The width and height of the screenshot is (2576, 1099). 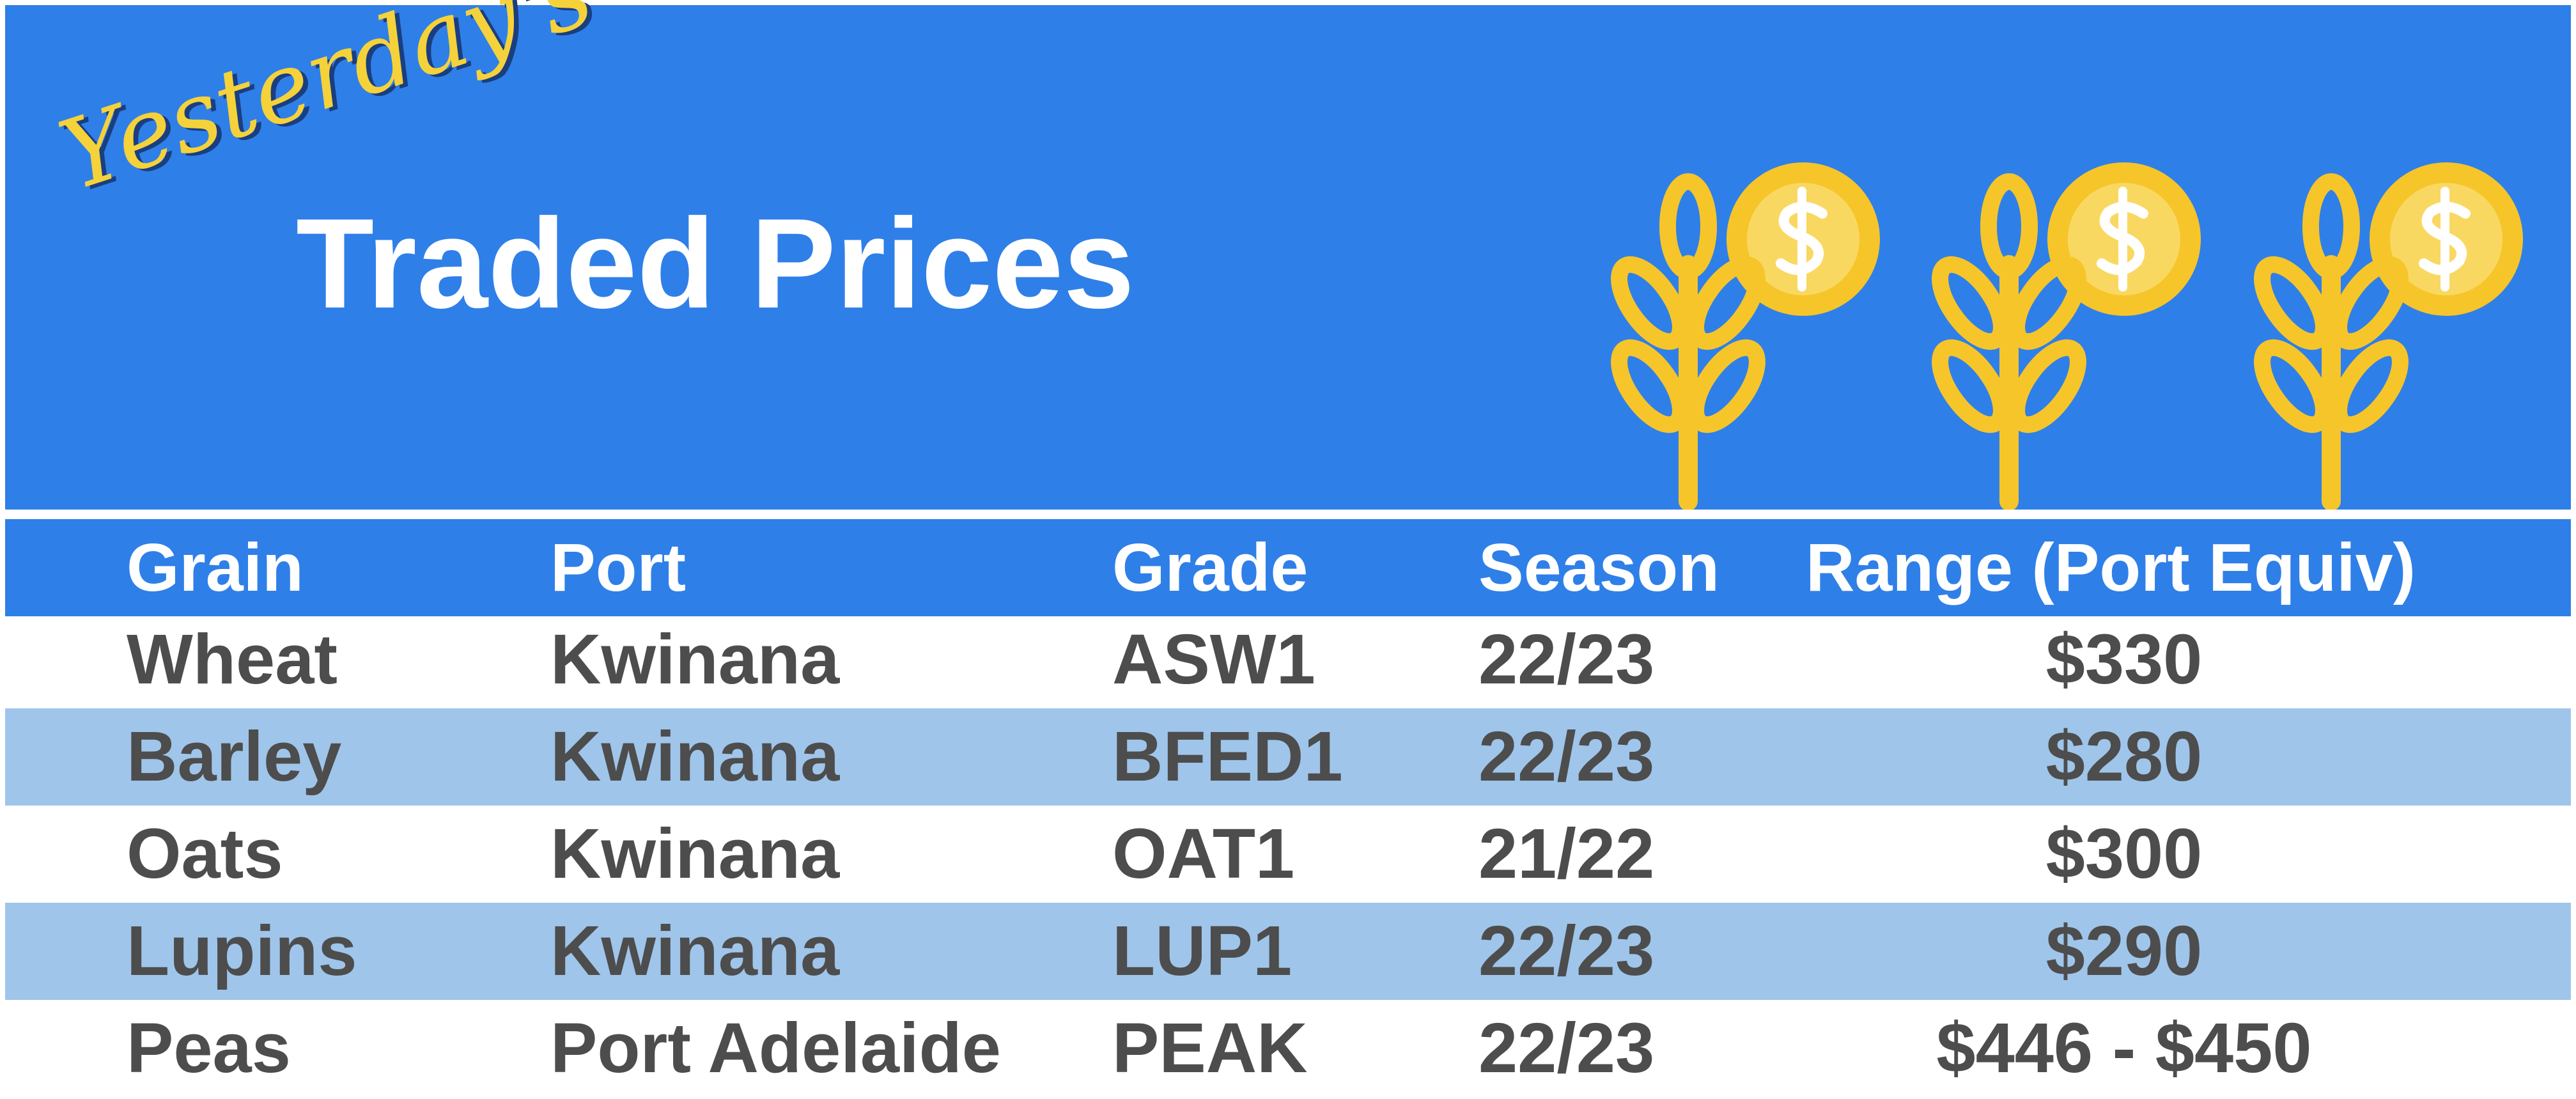 What do you see at coordinates (2111, 567) in the screenshot?
I see `column-header: Range (Port Equiv)` at bounding box center [2111, 567].